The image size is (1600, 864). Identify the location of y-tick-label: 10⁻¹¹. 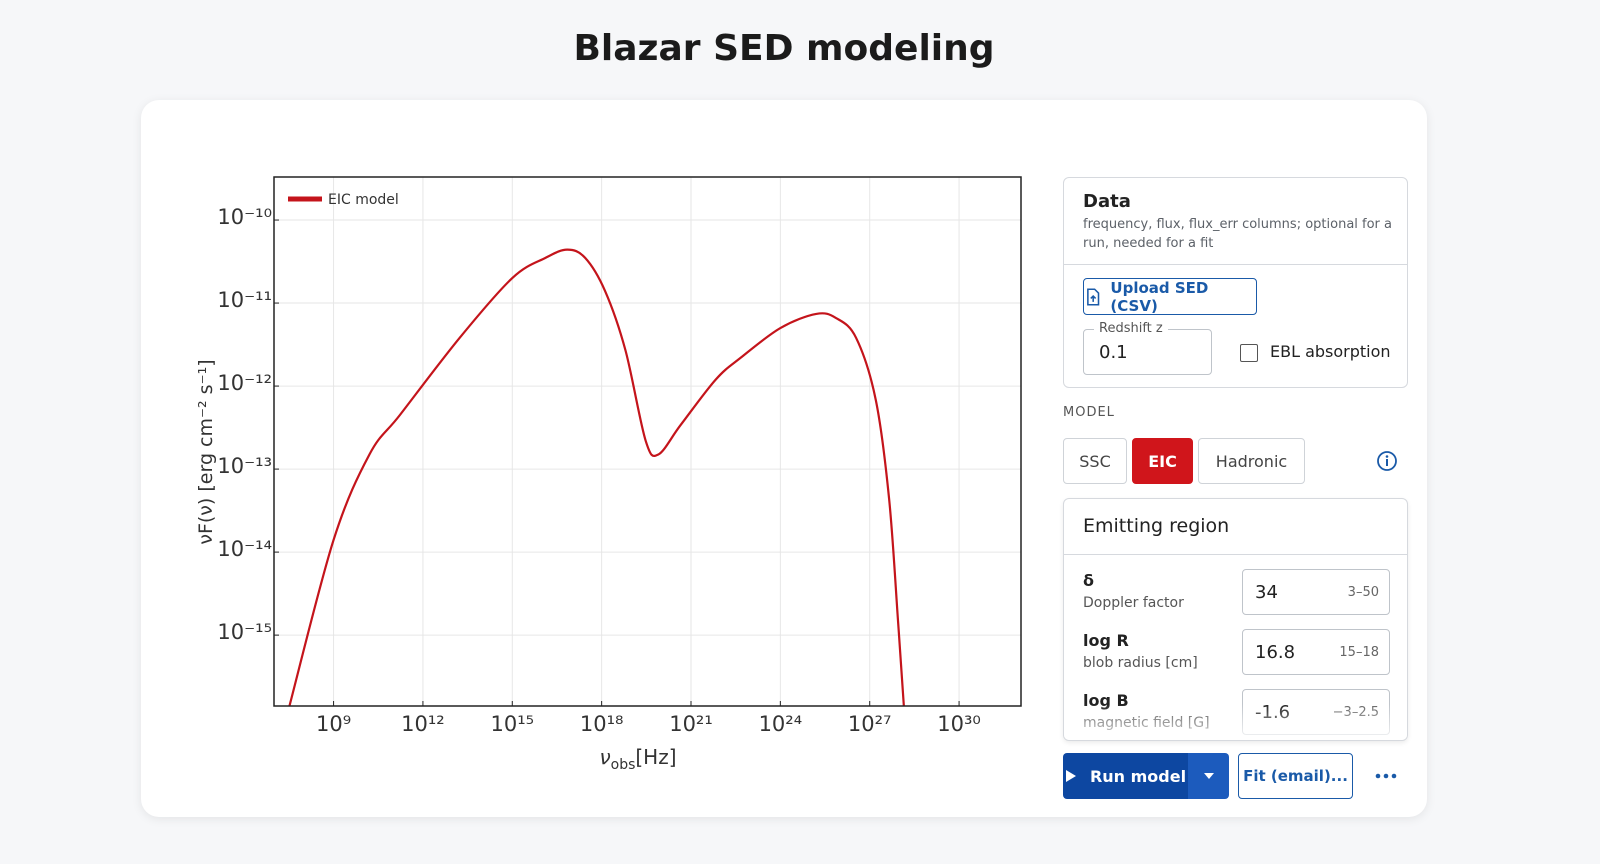
(244, 300).